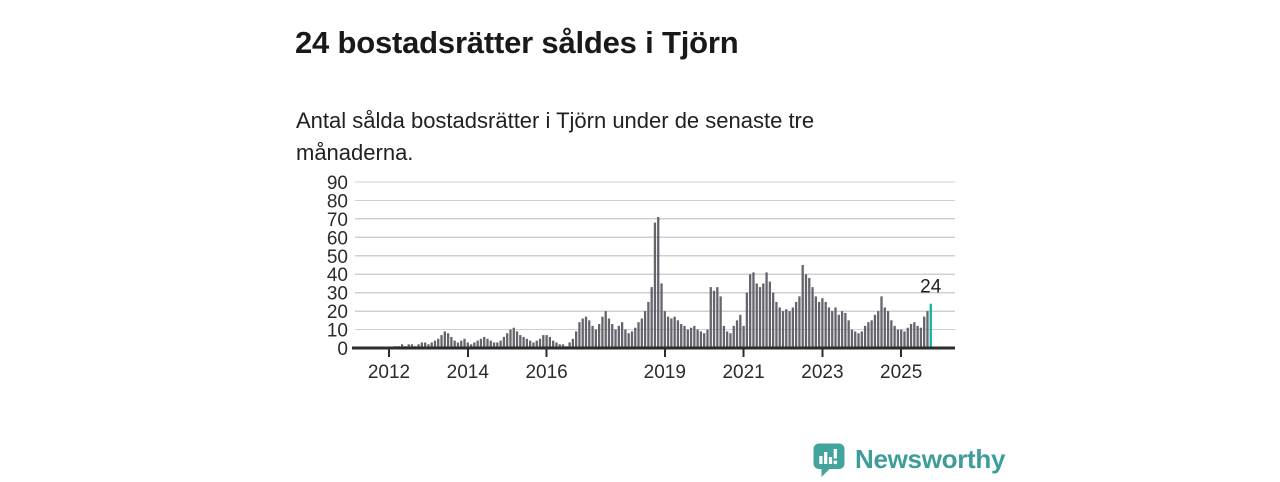  Describe the element at coordinates (930, 325) in the screenshot. I see `highlighted-bar` at that location.